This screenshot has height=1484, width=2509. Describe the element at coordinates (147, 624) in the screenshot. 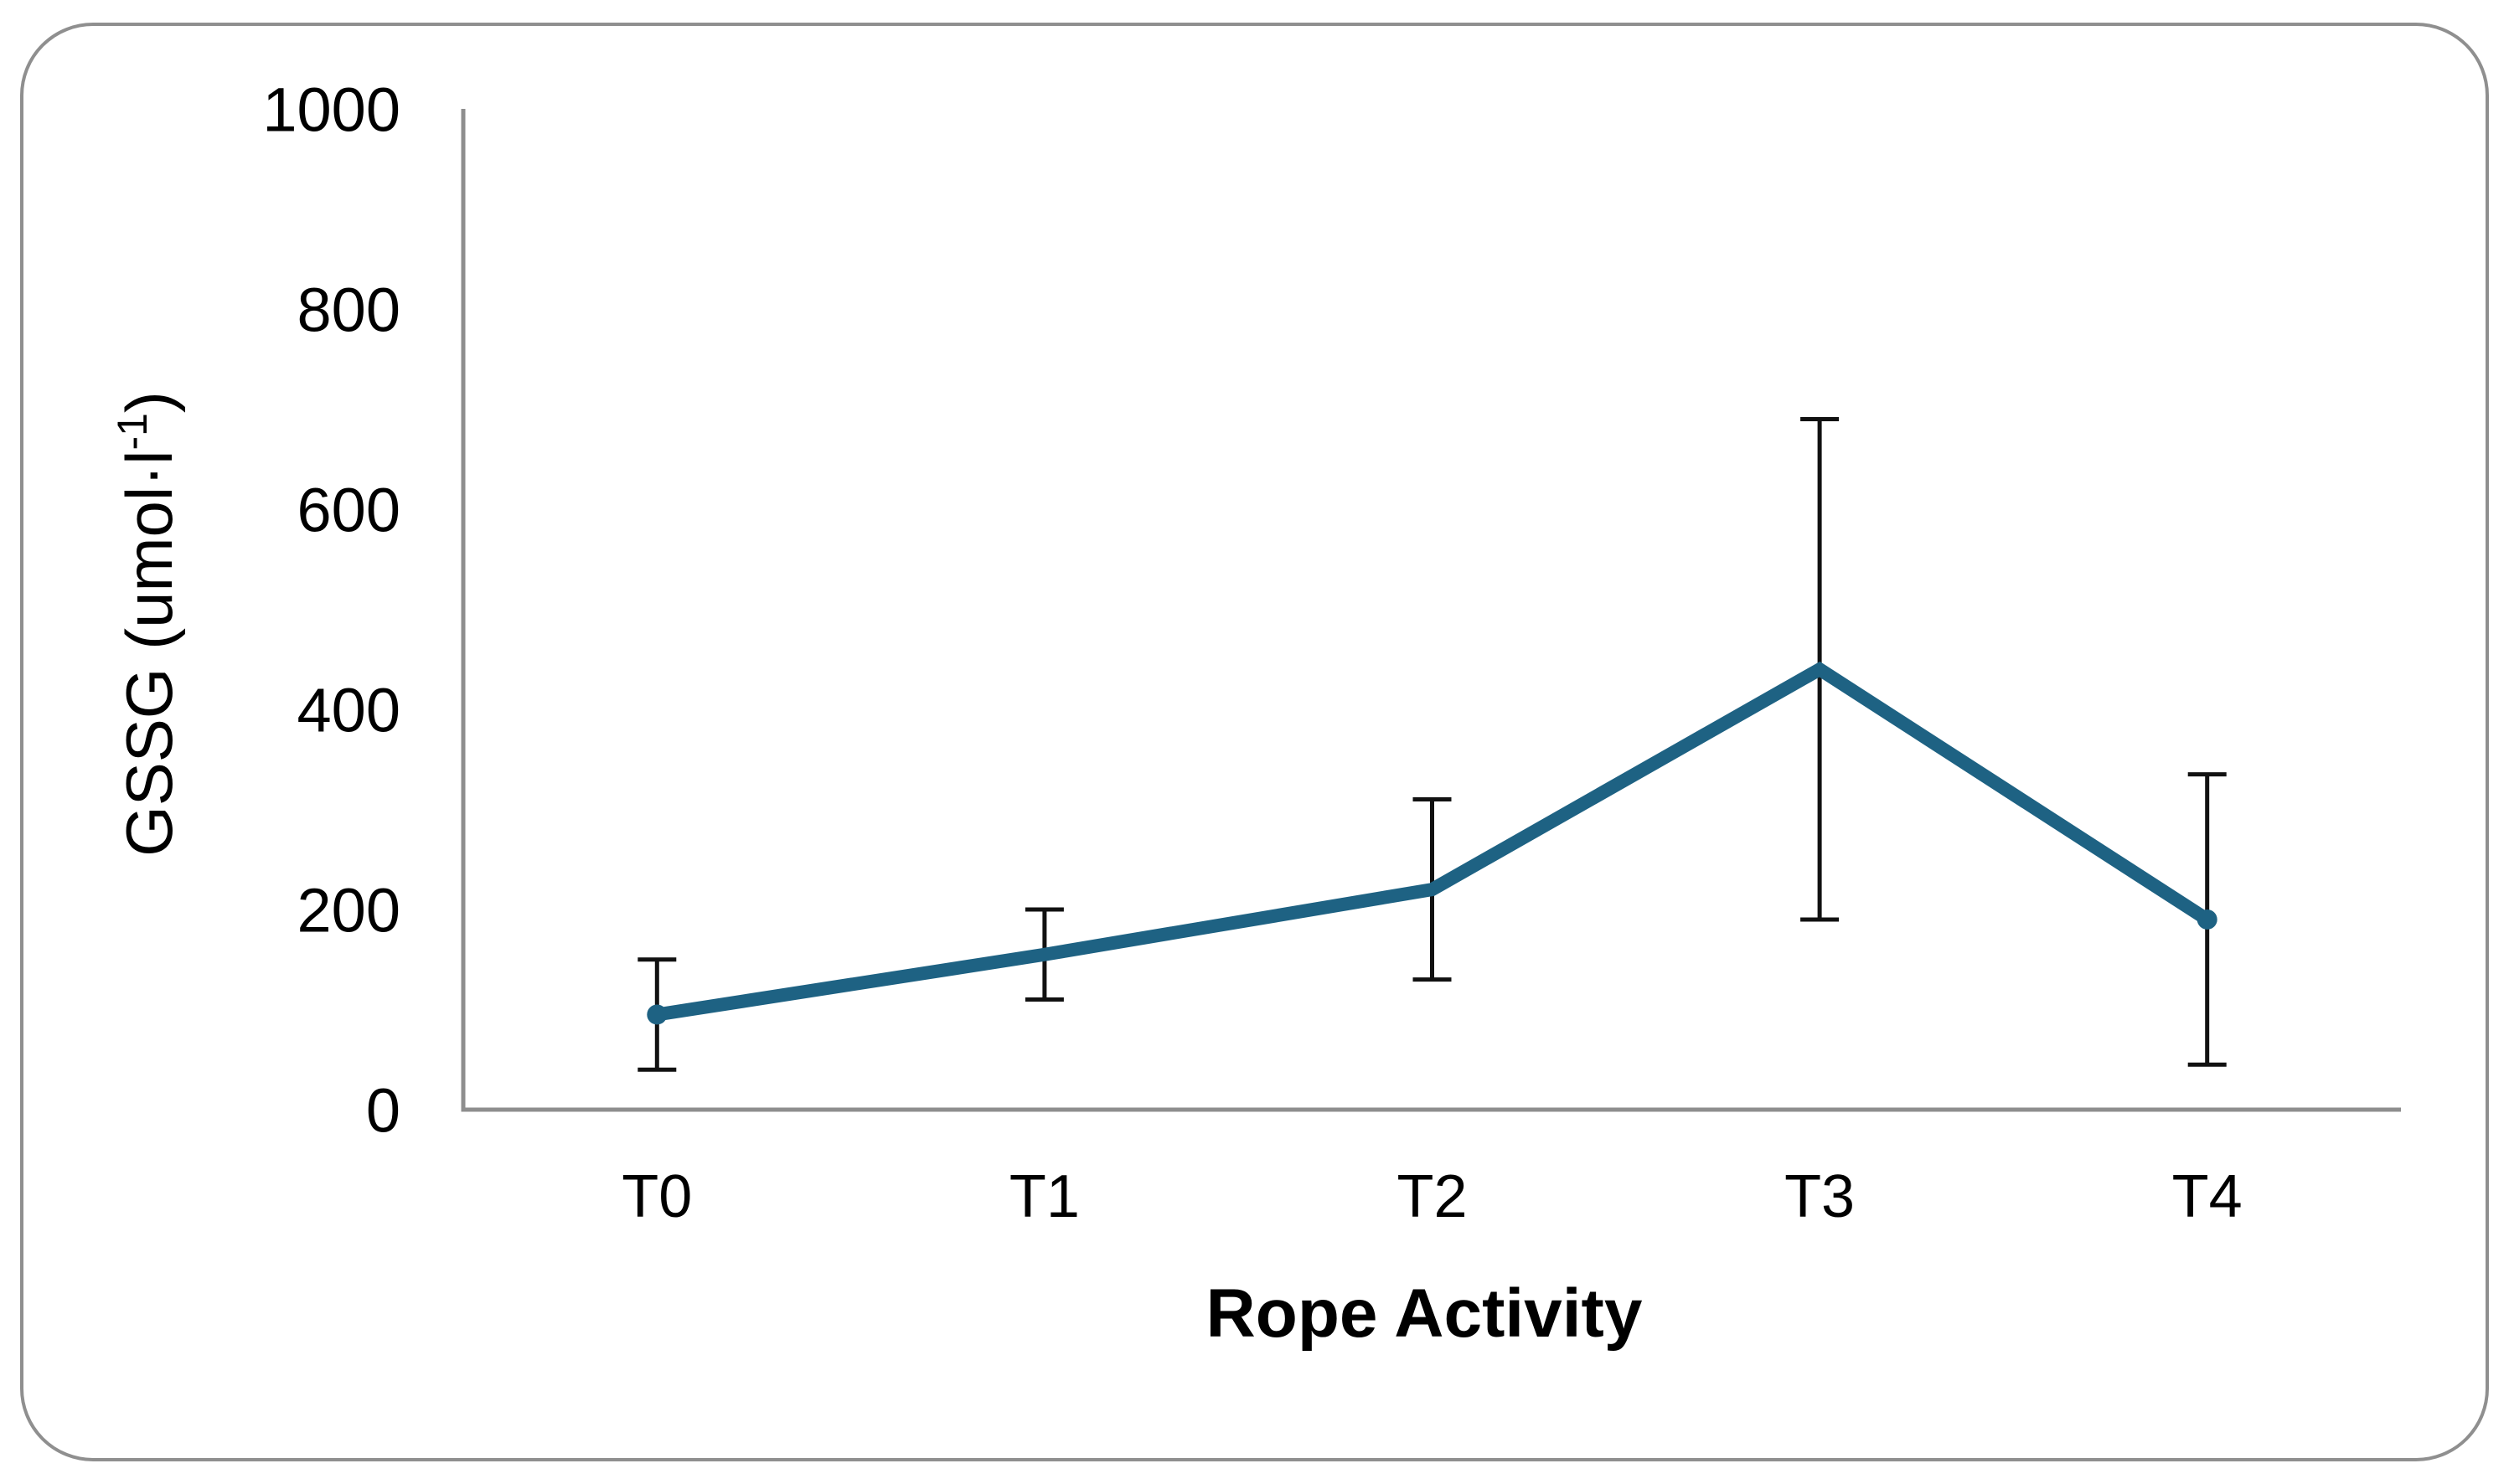

I see `y-axis-title: GSSG (umol·l-1)` at that location.